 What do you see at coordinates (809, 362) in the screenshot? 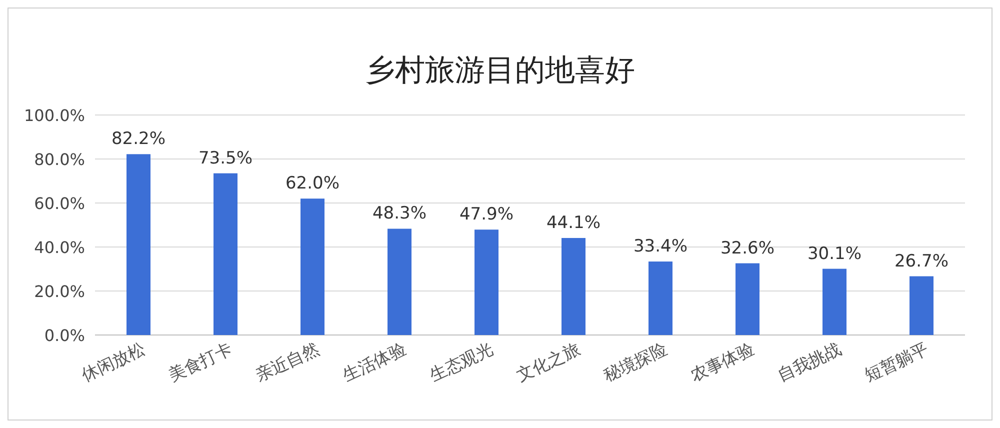
I see `x-tick-label: 自我挑战` at bounding box center [809, 362].